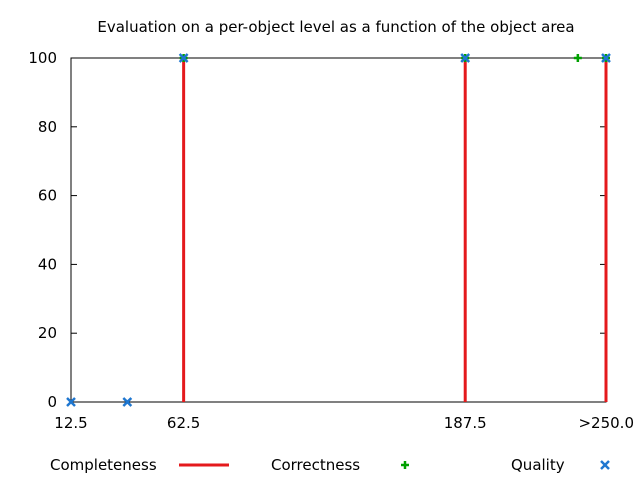 The image size is (640, 480). Describe the element at coordinates (606, 423) in the screenshot. I see `x-tick-label: >250.0` at that location.